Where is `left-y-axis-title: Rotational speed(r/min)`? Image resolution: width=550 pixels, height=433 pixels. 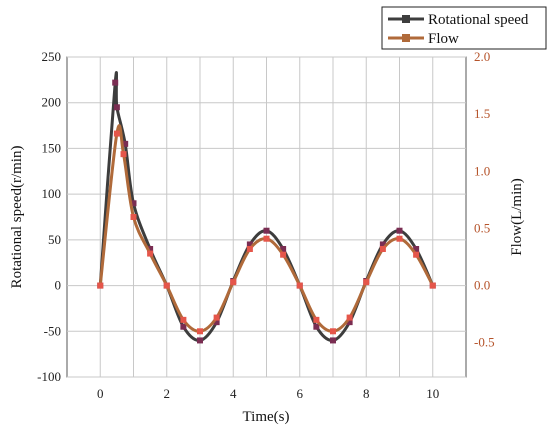
left-y-axis-title: Rotational speed(r/min) is located at coordinates (17, 217).